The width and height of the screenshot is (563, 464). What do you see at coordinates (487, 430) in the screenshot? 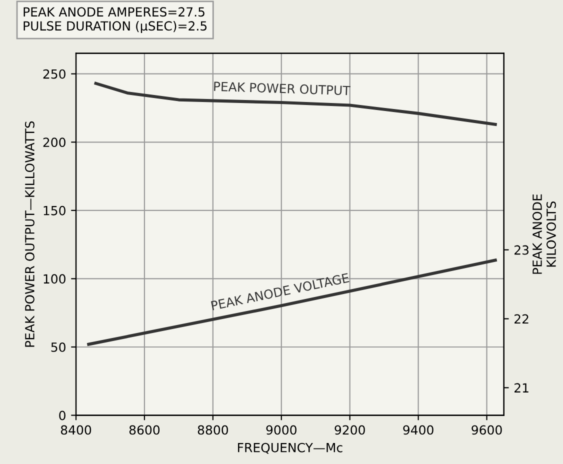
I see `x-tick-label: 9600` at bounding box center [487, 430].